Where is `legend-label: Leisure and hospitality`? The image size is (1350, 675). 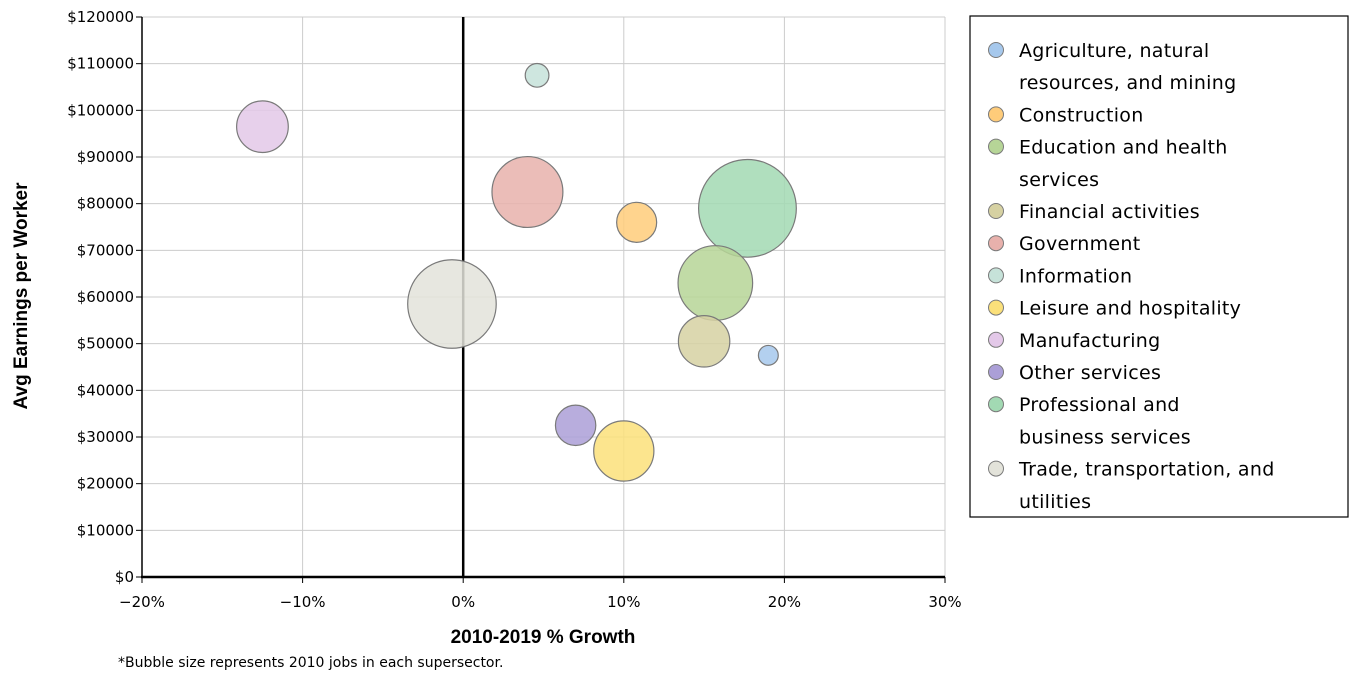
legend-label: Leisure and hospitality is located at coordinates (1130, 309).